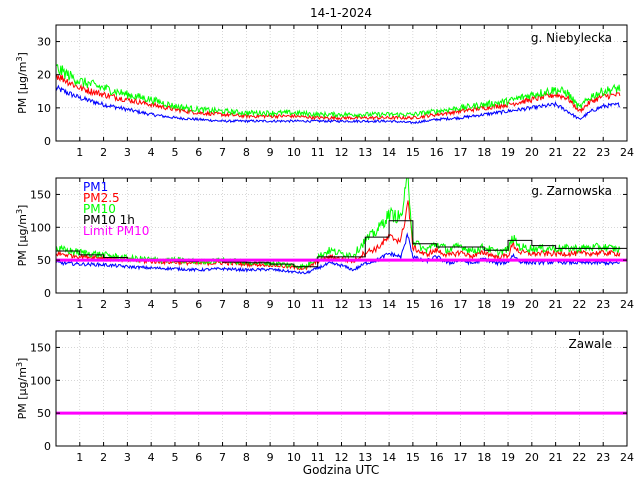  Describe the element at coordinates (95, 187) in the screenshot. I see `legend-entry: PM1` at that location.